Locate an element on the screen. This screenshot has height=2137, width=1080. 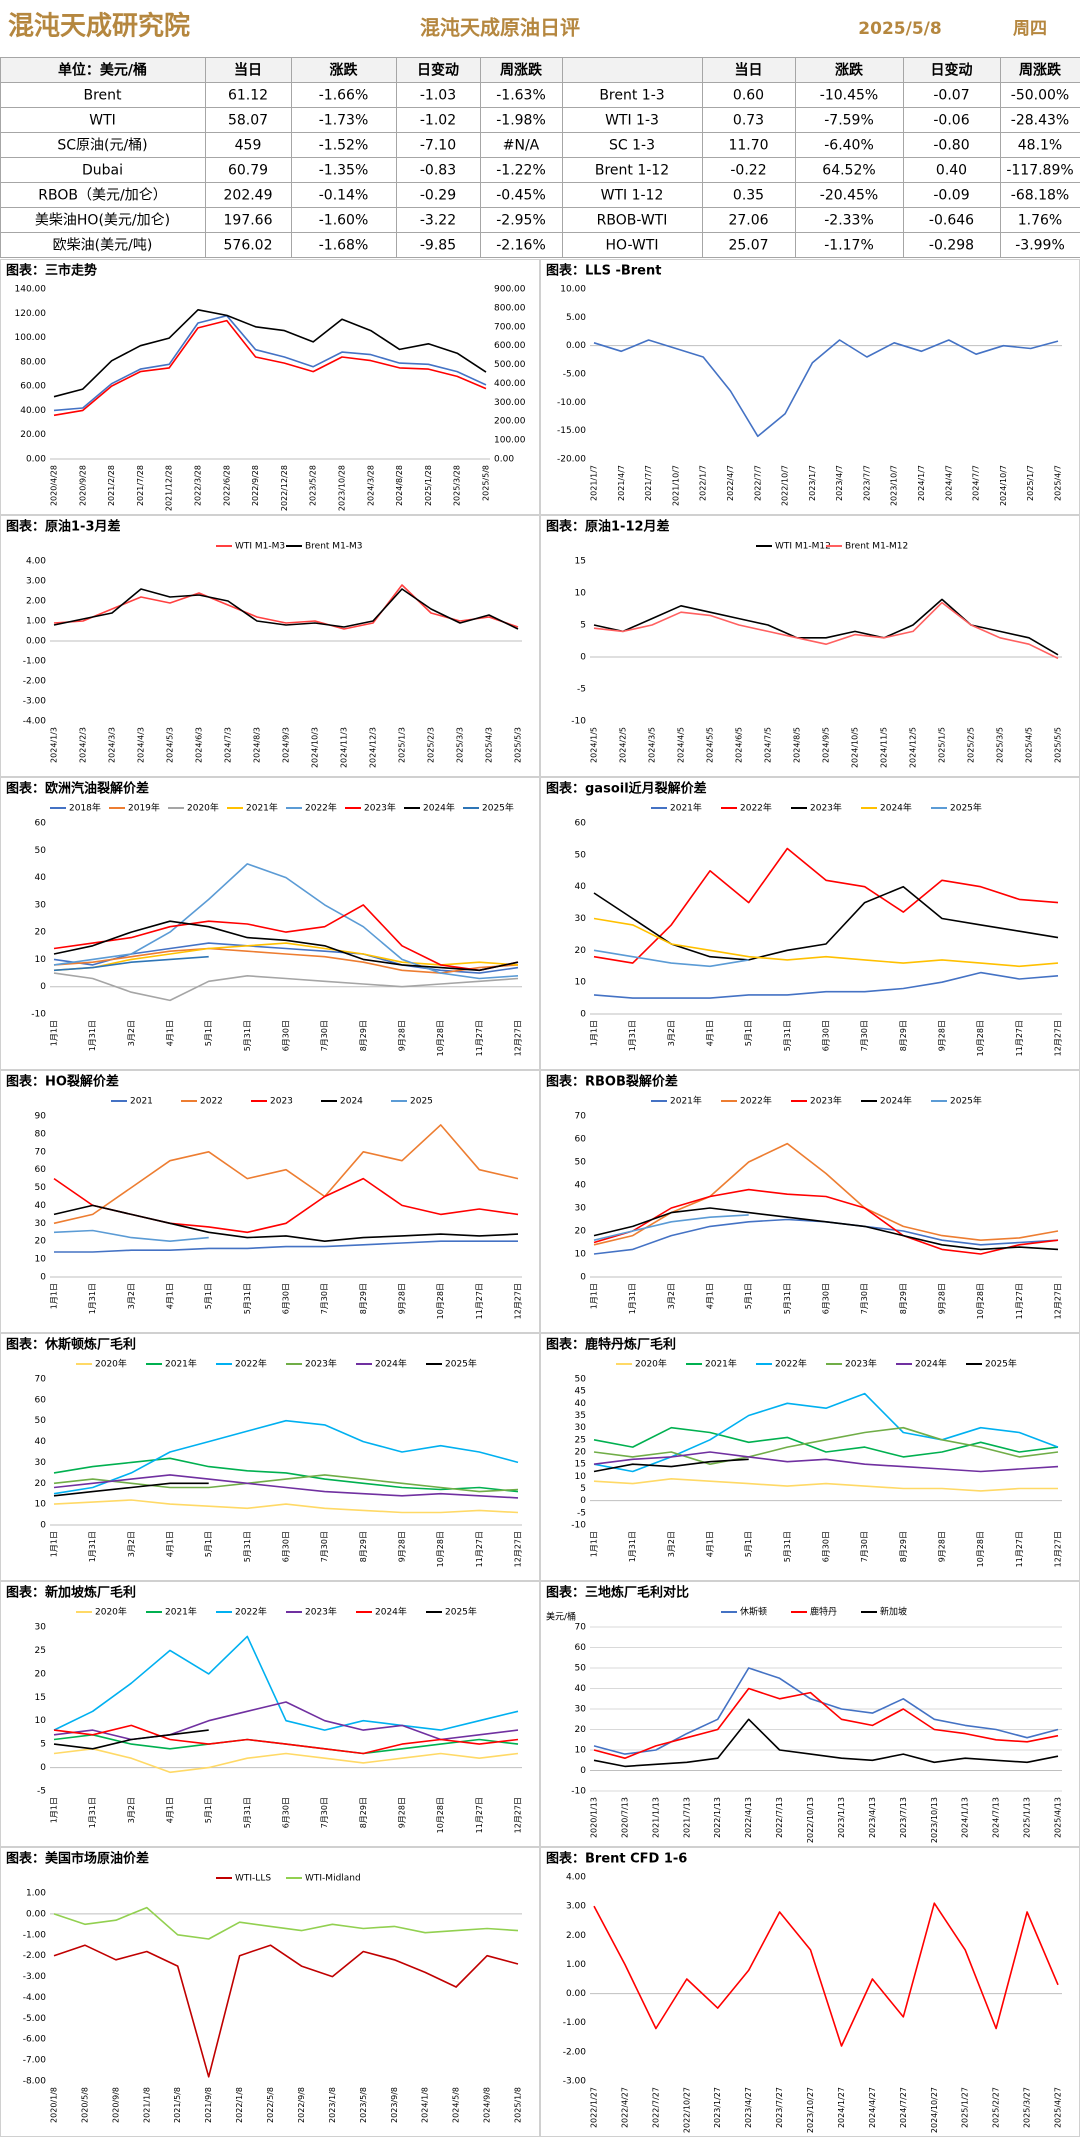
x-tick-label: 2022/1/8 is located at coordinates (239, 2105).